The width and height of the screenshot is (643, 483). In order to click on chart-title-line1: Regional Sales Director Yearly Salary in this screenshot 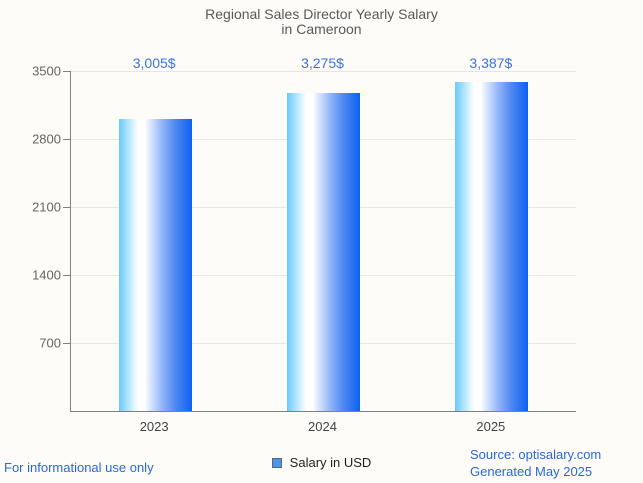, I will do `click(321, 14)`.